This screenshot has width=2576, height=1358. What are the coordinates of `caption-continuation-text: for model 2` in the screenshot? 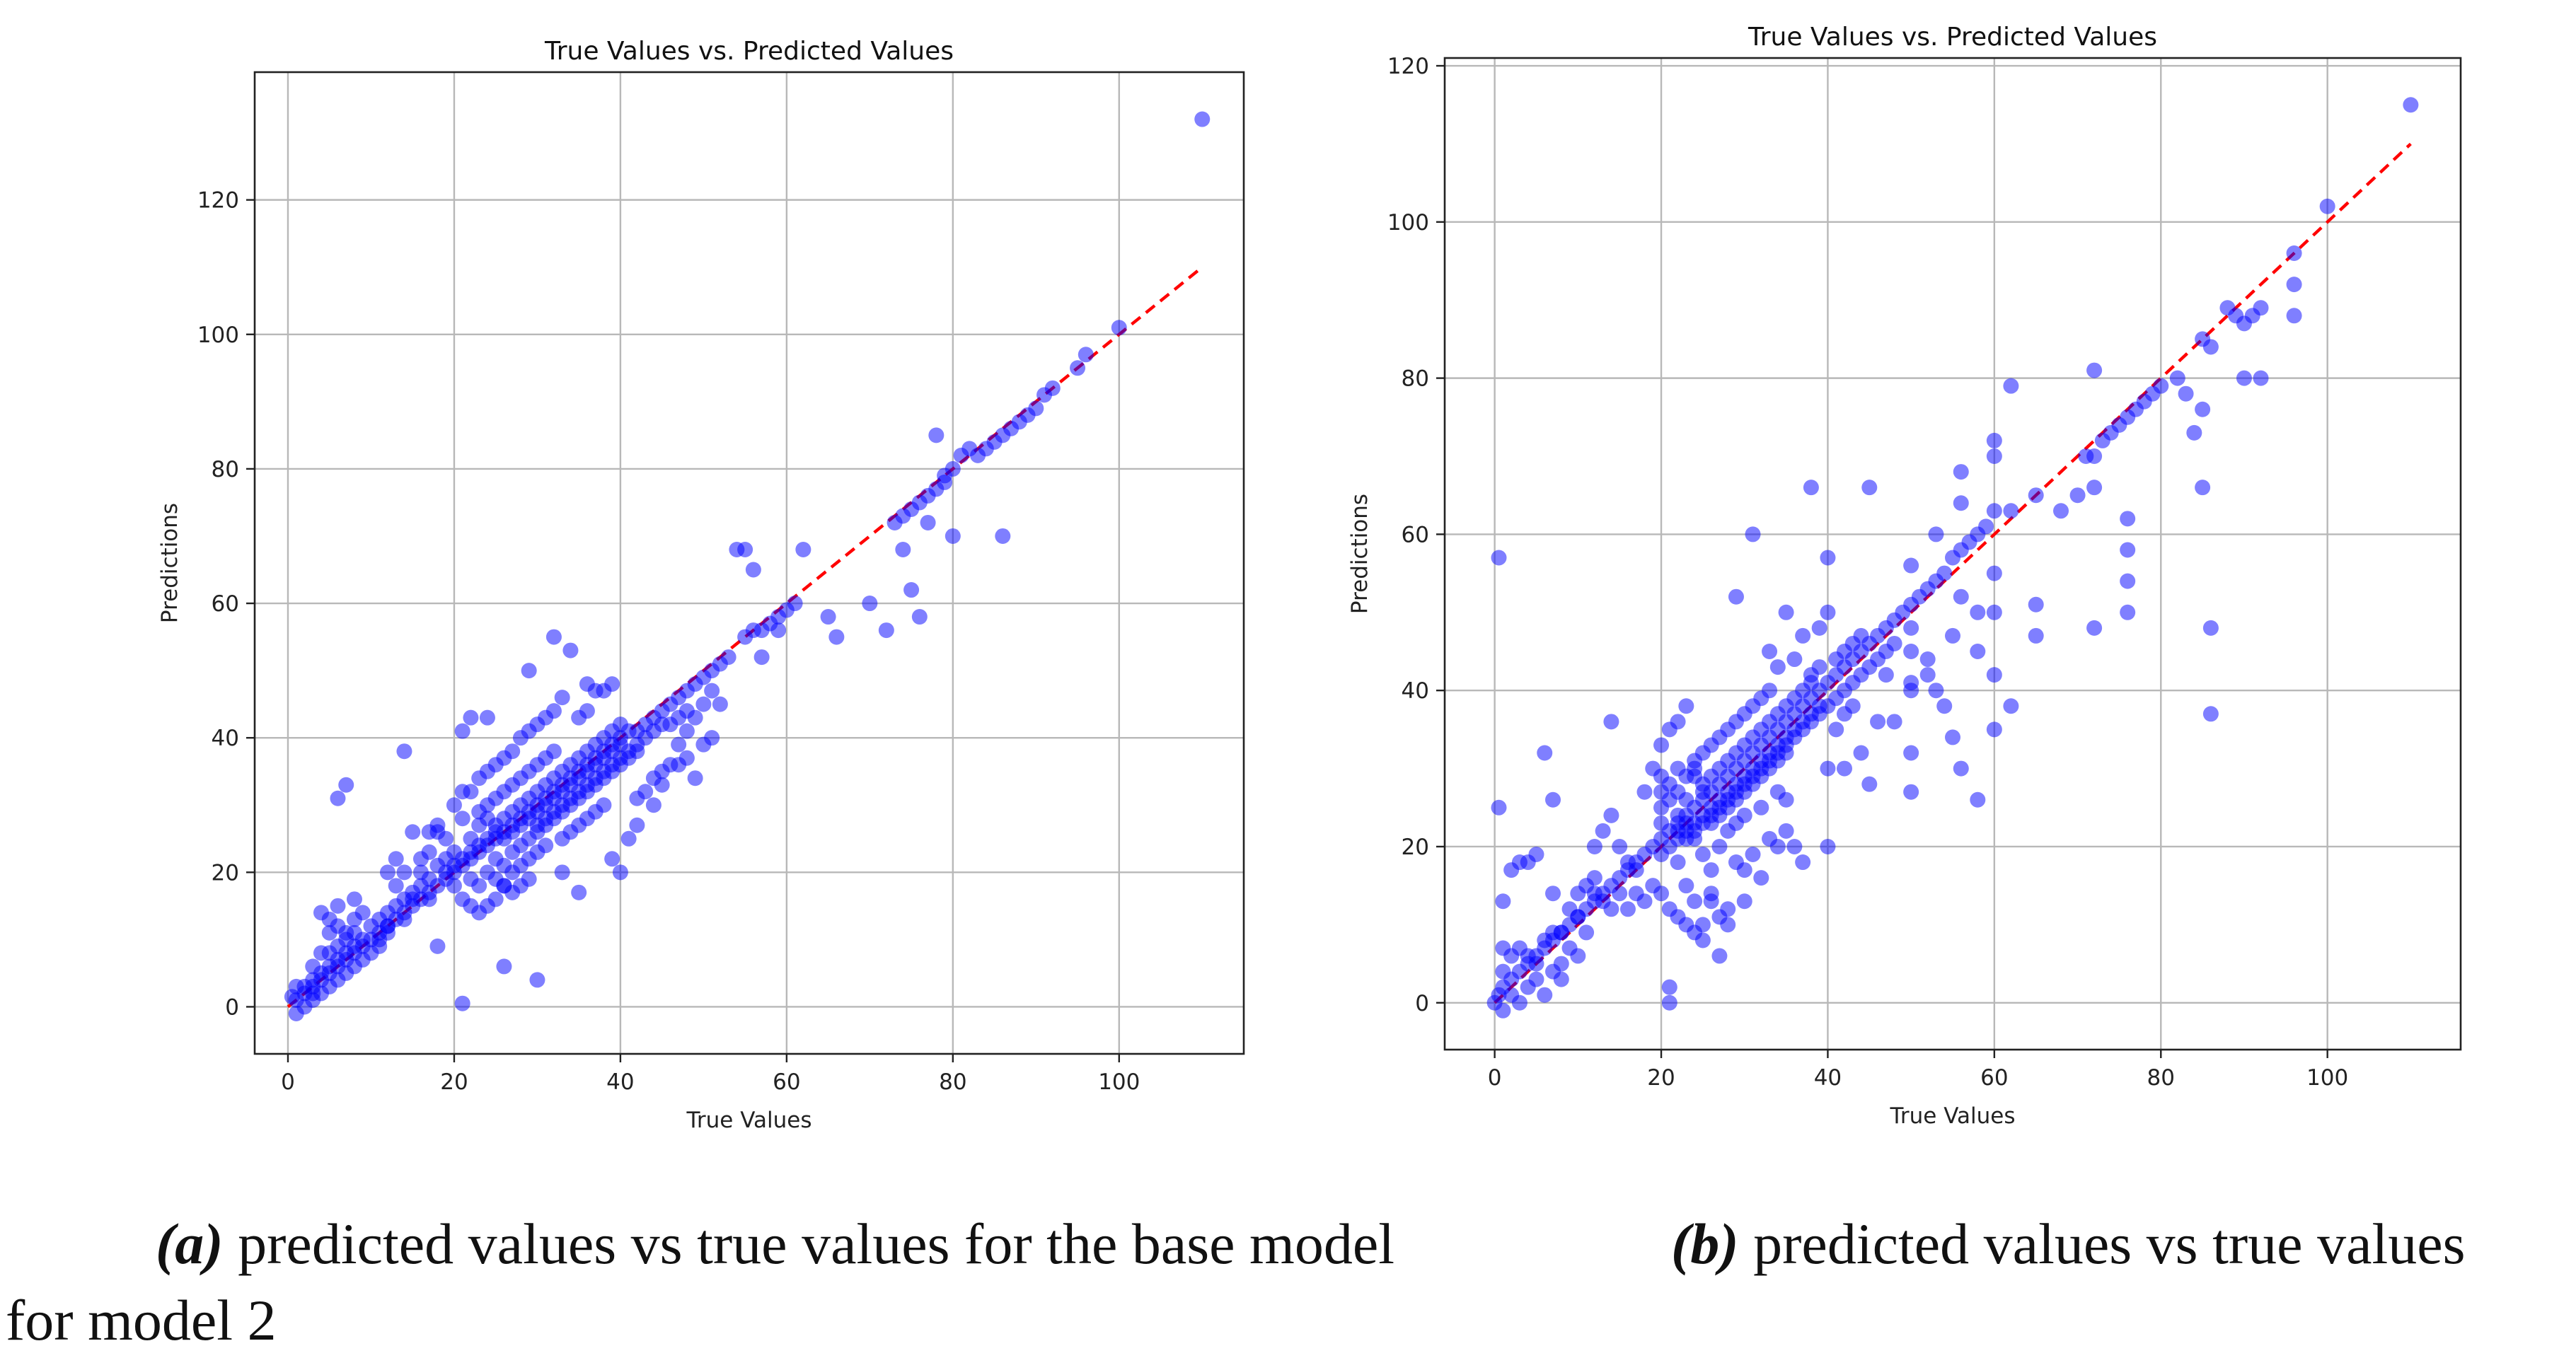 It's located at (141, 1320).